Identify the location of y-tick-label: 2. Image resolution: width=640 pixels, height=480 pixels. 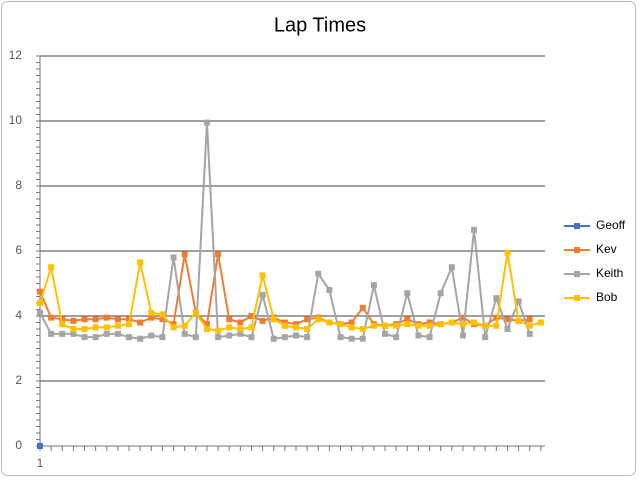
(18, 380).